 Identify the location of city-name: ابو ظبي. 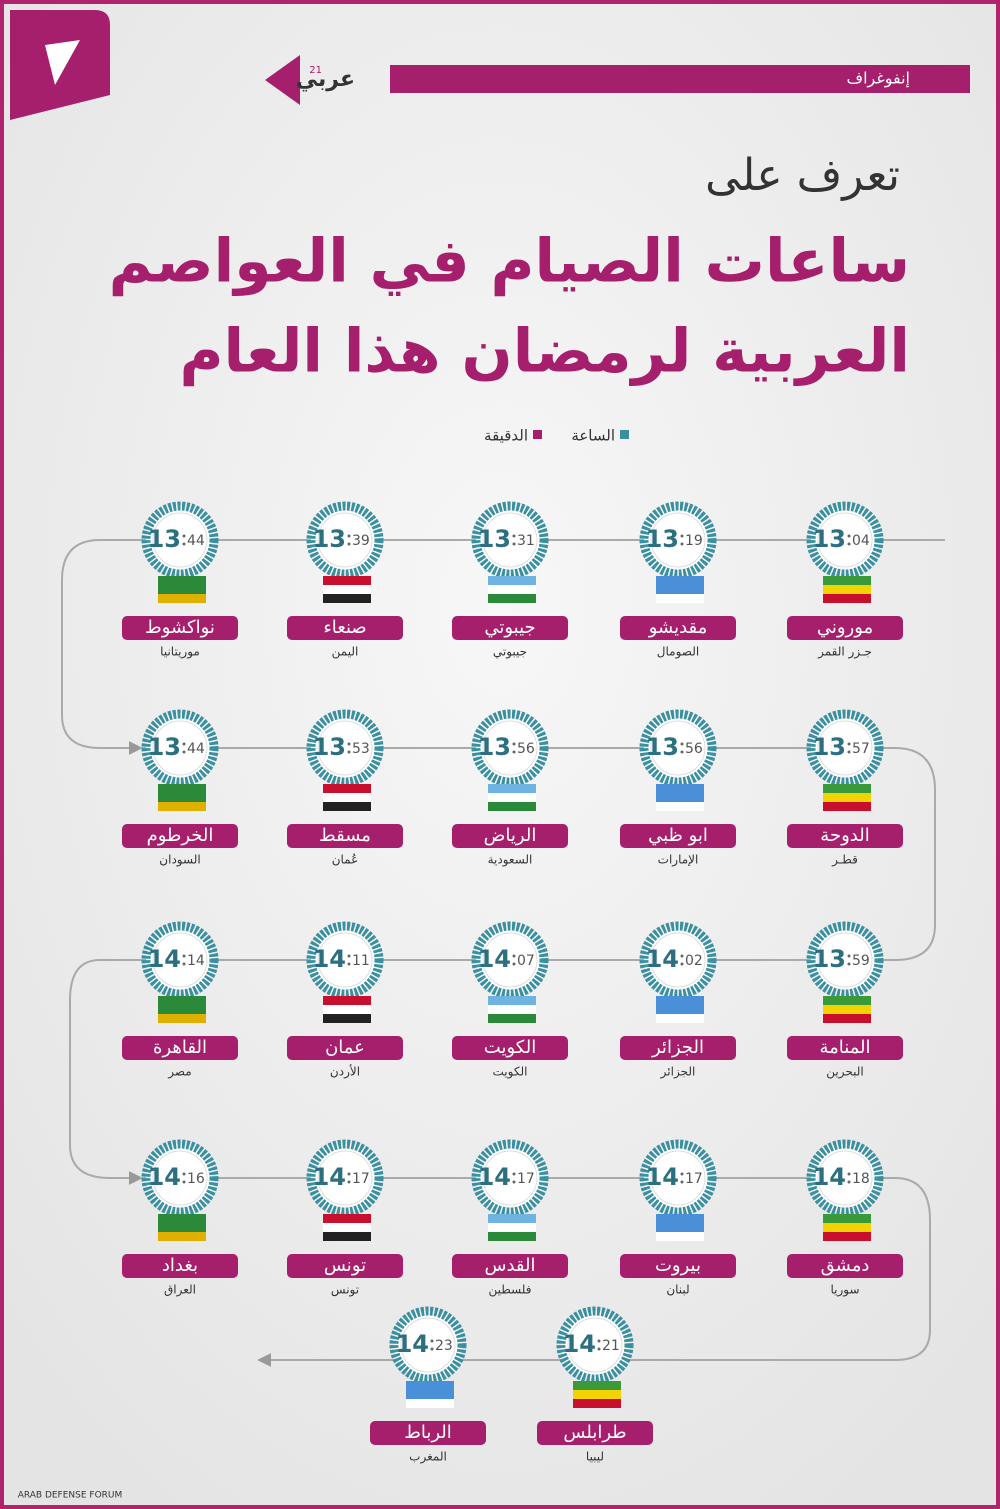
(678, 835).